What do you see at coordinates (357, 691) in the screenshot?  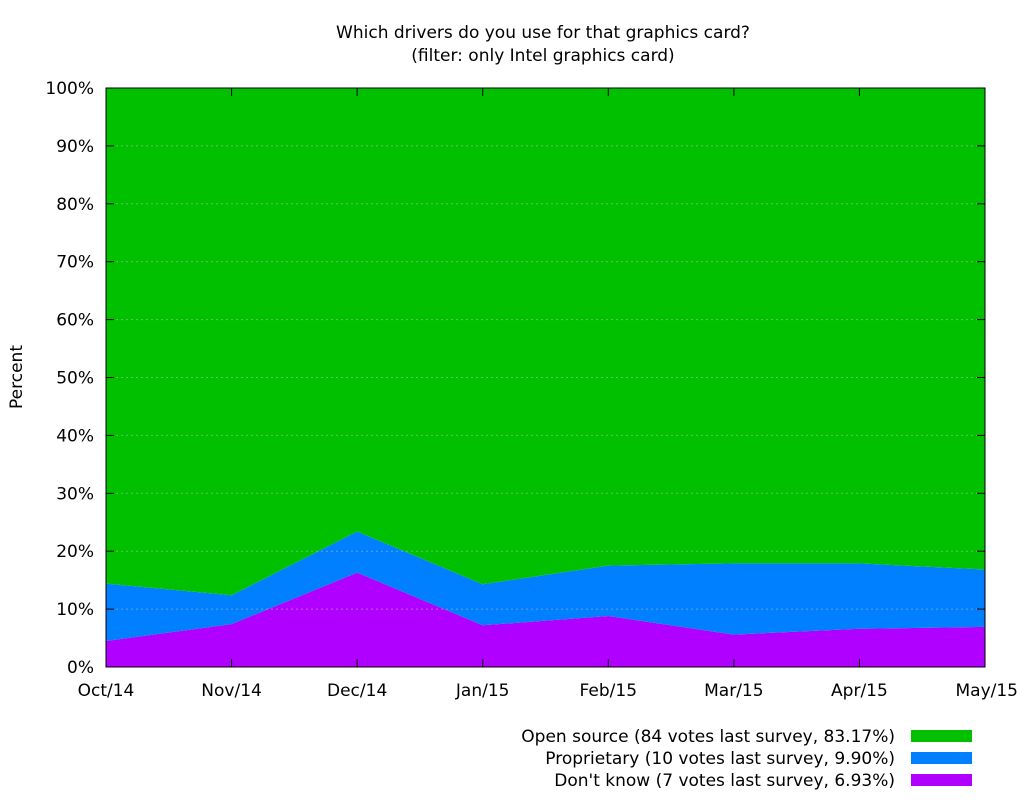 I see `x-tick-label: Dec/14` at bounding box center [357, 691].